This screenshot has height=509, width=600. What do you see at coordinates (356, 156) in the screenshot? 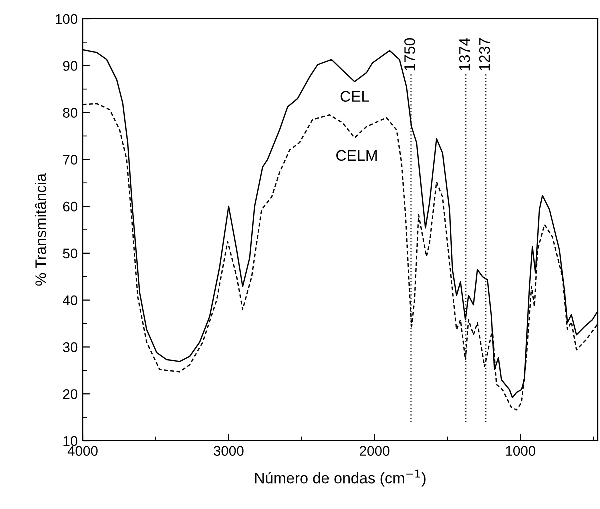
I see `series-label: CELM` at bounding box center [356, 156].